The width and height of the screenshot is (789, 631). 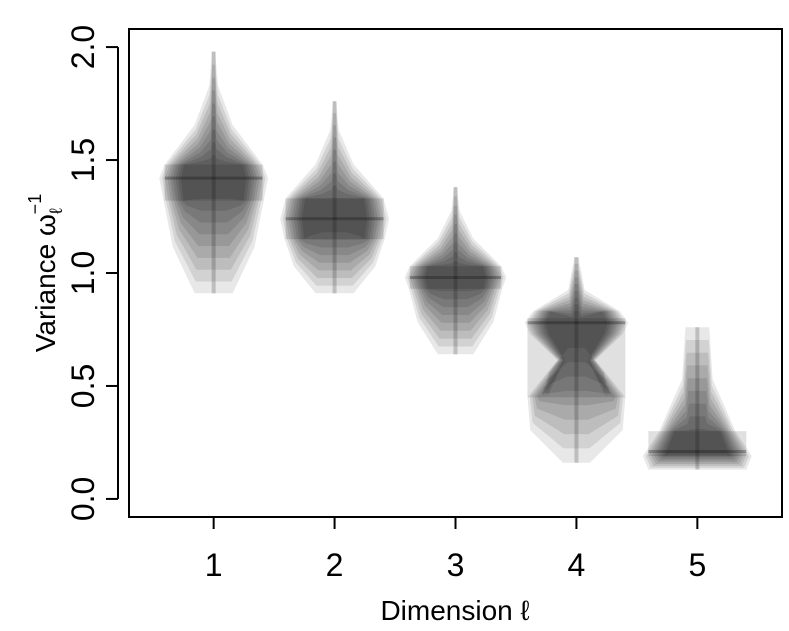 I want to click on y-tick-label: 0.5, so click(x=83, y=386).